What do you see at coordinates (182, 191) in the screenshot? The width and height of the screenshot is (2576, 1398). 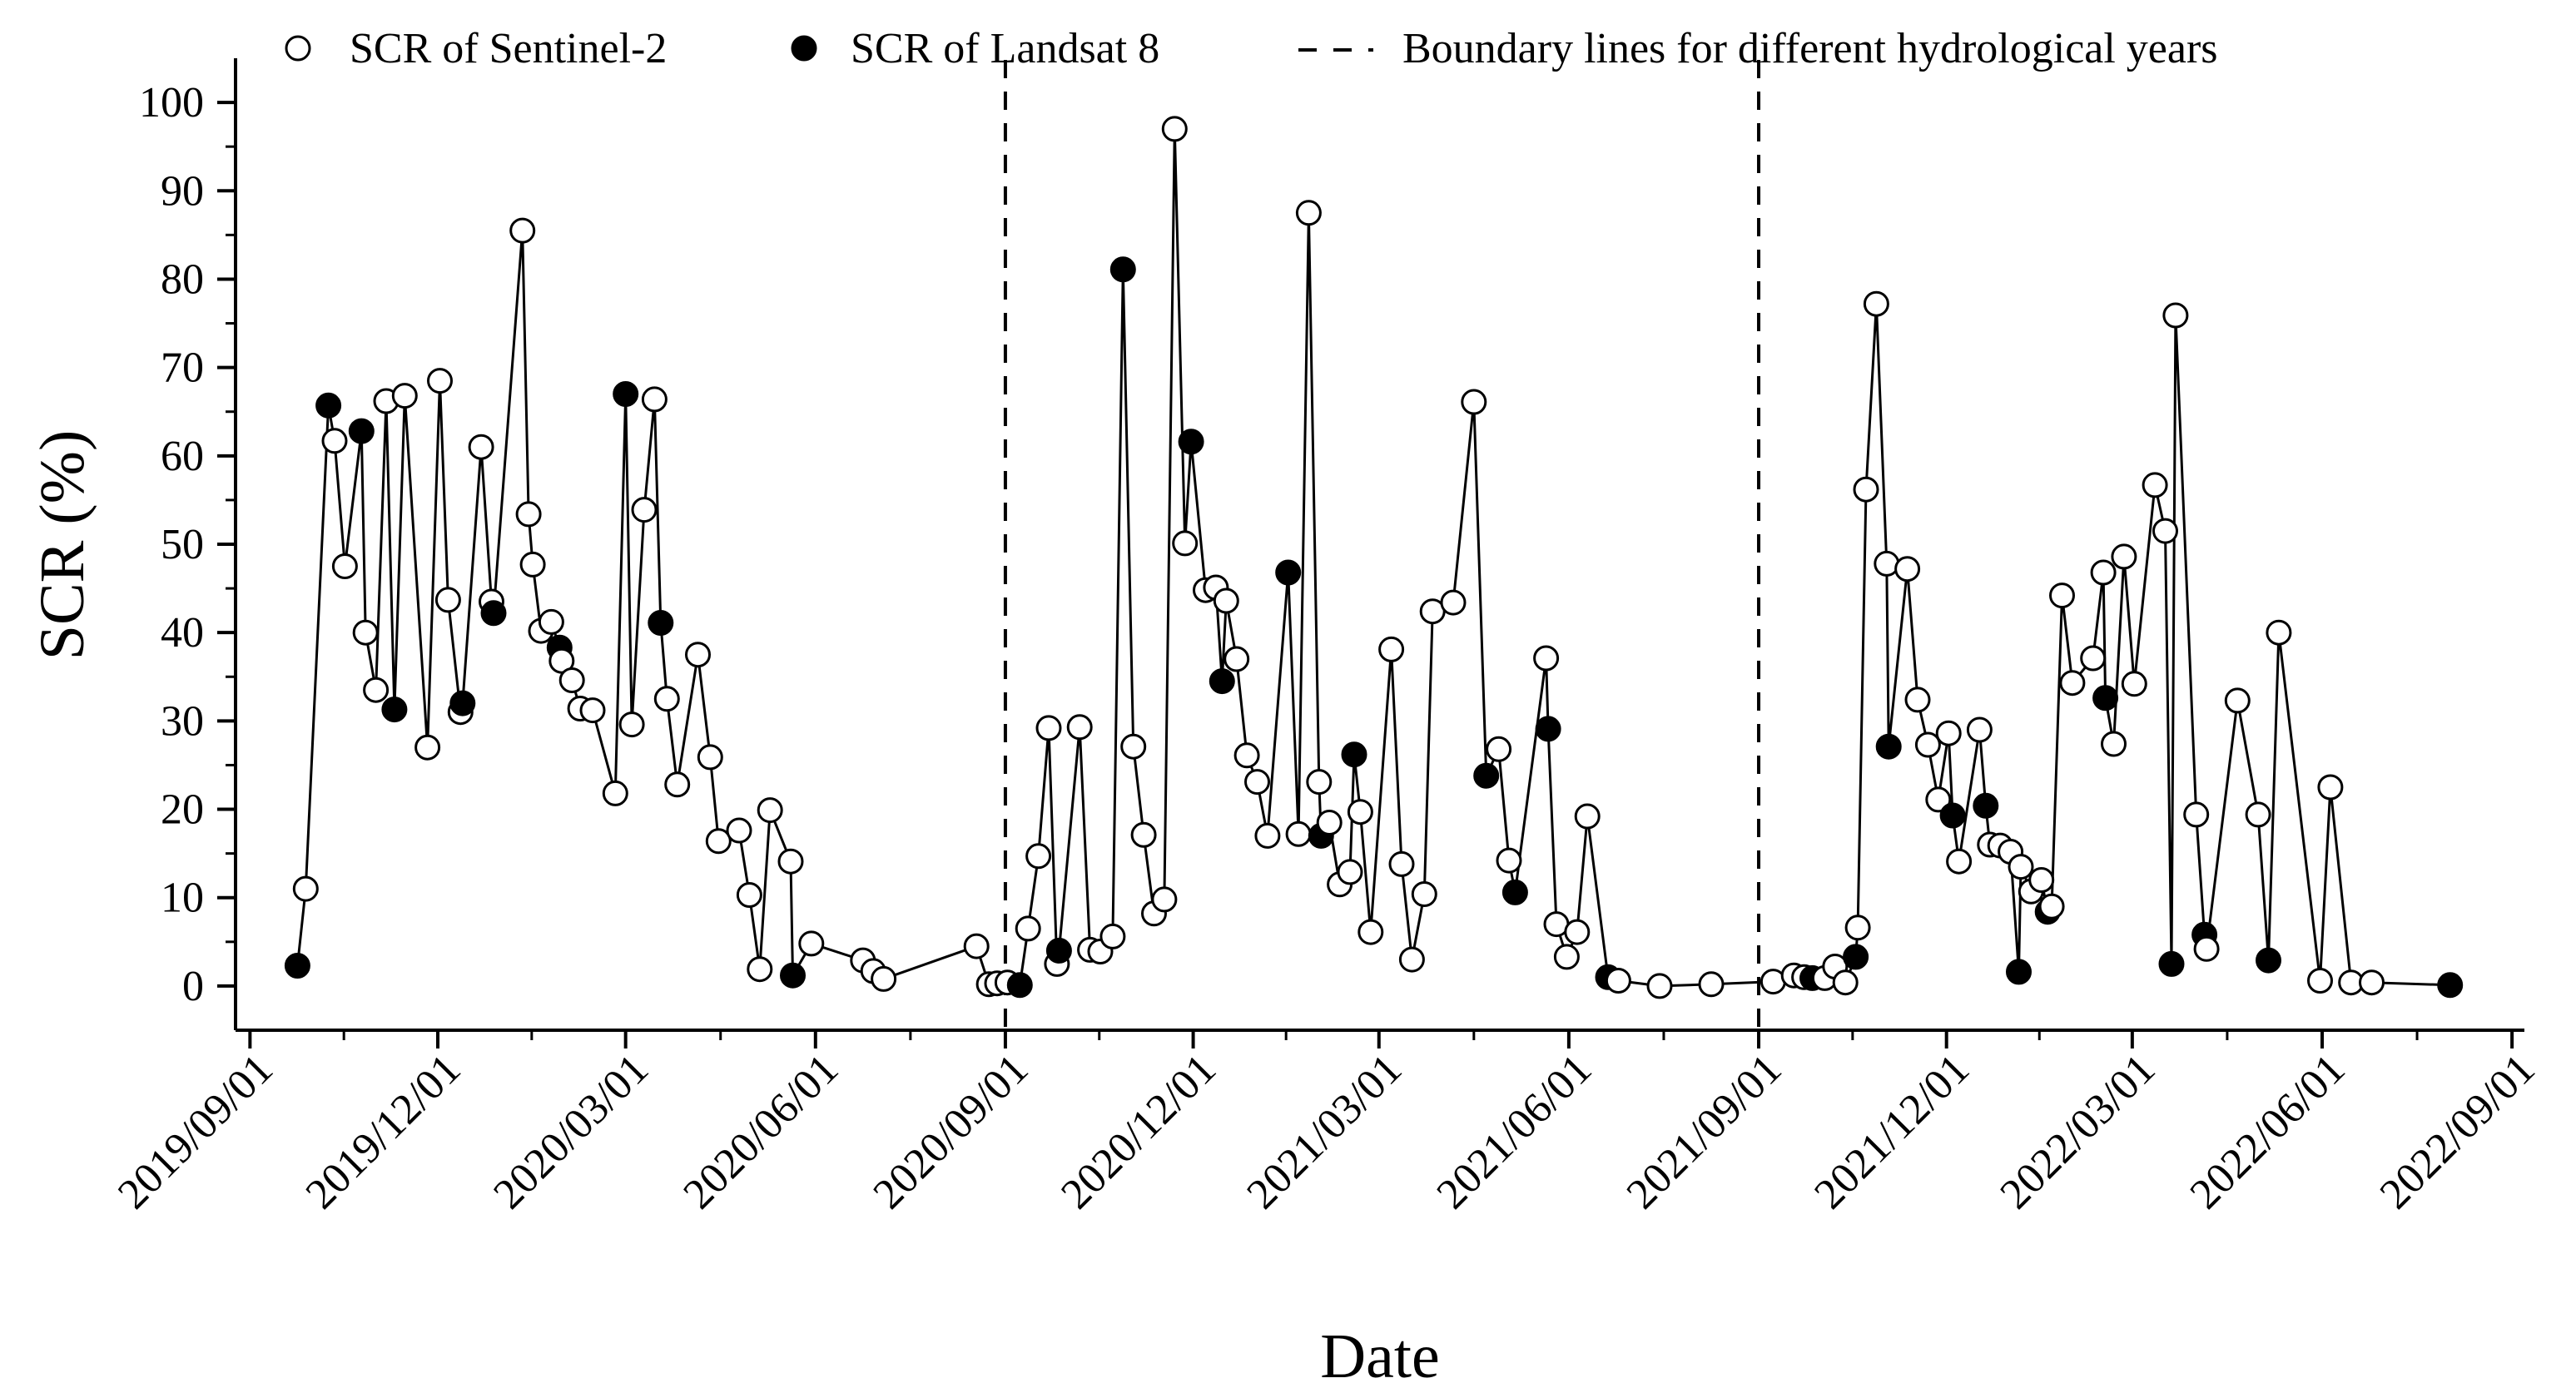 I see `y-tick-label: 90` at bounding box center [182, 191].